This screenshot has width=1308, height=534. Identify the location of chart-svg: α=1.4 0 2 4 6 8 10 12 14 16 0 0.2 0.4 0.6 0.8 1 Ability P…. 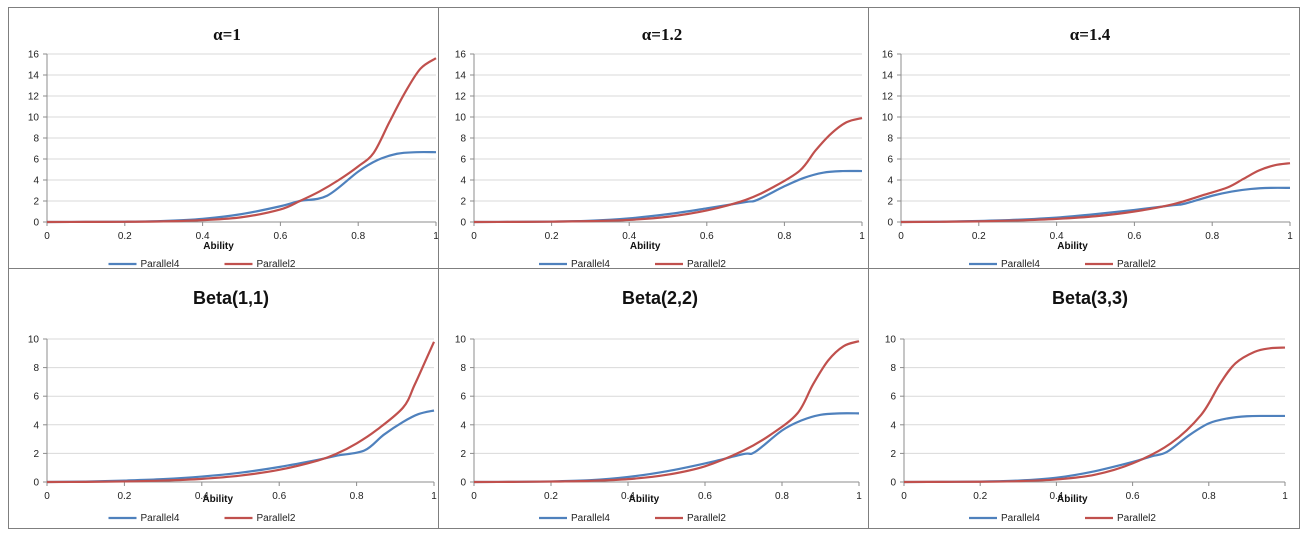
(1087, 146).